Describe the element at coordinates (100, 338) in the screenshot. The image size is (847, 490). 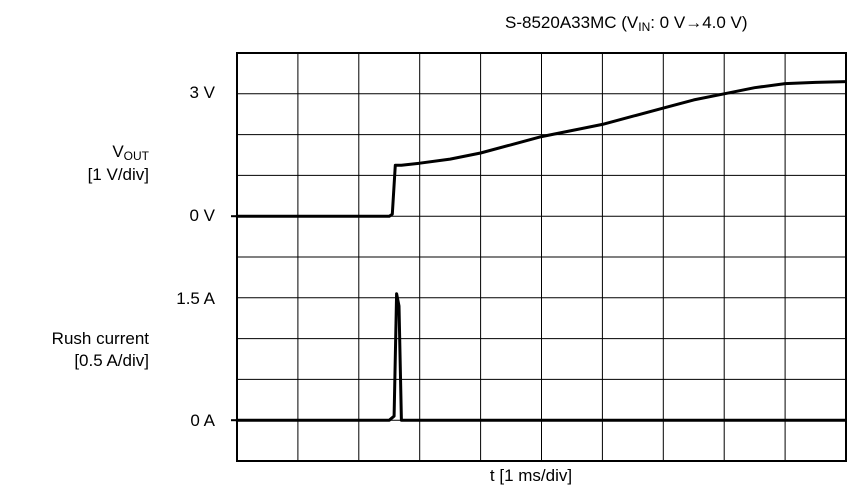
I see `rush-current-label: Rush current` at that location.